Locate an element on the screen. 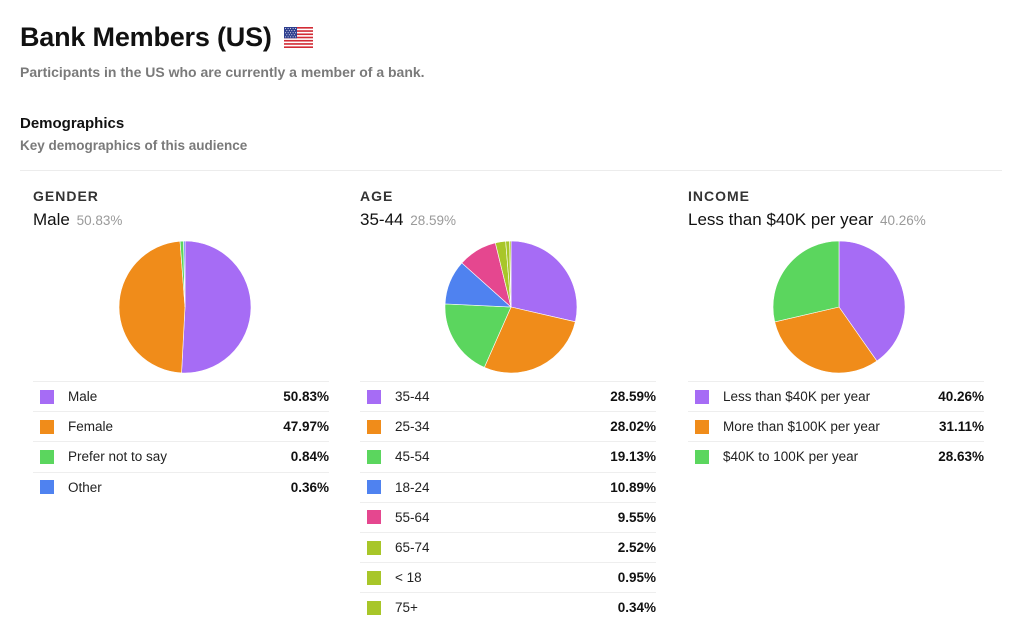 This screenshot has height=638, width=1024. legend-value: 40.26% is located at coordinates (961, 397).